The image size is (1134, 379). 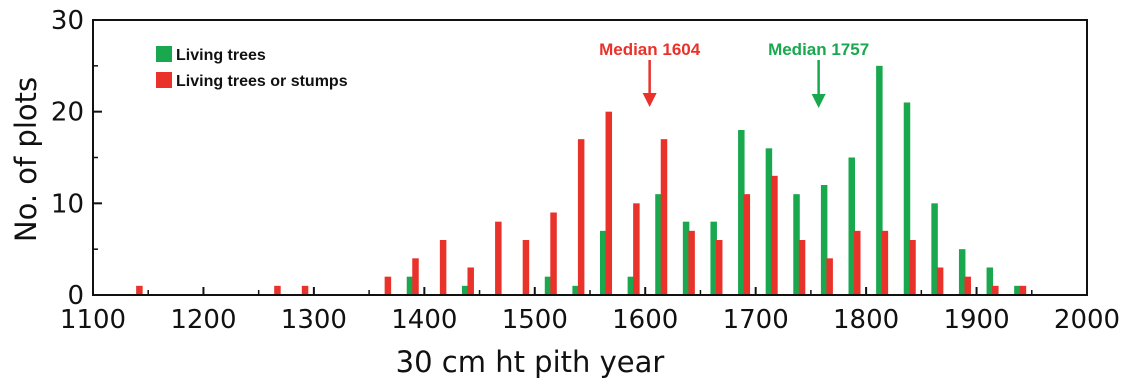 I want to click on x-tick-label: 1400, so click(x=424, y=320).